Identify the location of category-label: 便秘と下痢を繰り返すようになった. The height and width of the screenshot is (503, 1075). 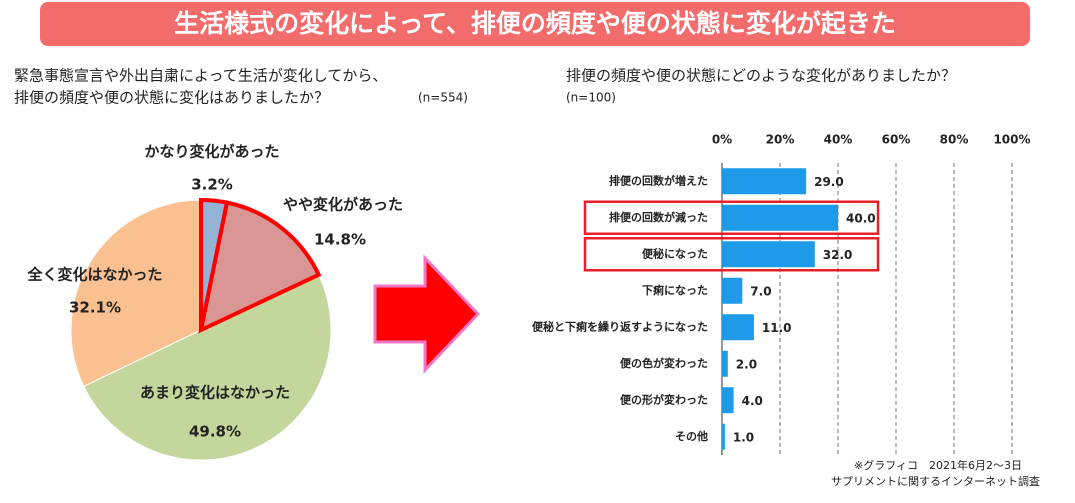
(620, 326).